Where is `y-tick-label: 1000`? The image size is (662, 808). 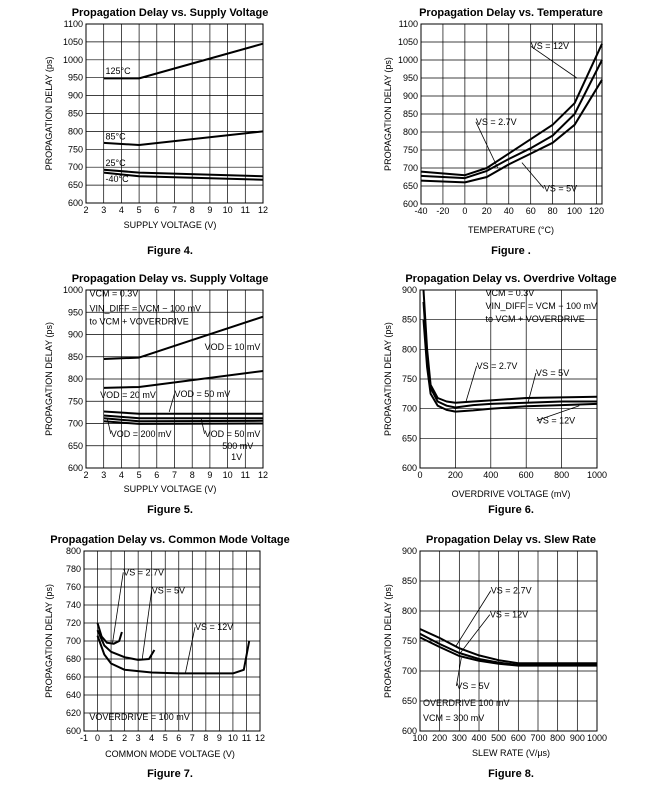 y-tick-label: 1000 is located at coordinates (408, 60).